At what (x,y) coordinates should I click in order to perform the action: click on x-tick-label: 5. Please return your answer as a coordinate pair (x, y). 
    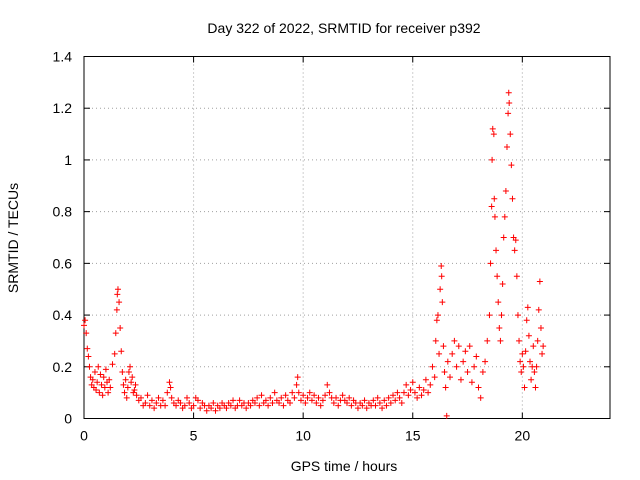
    Looking at the image, I should click on (194, 436).